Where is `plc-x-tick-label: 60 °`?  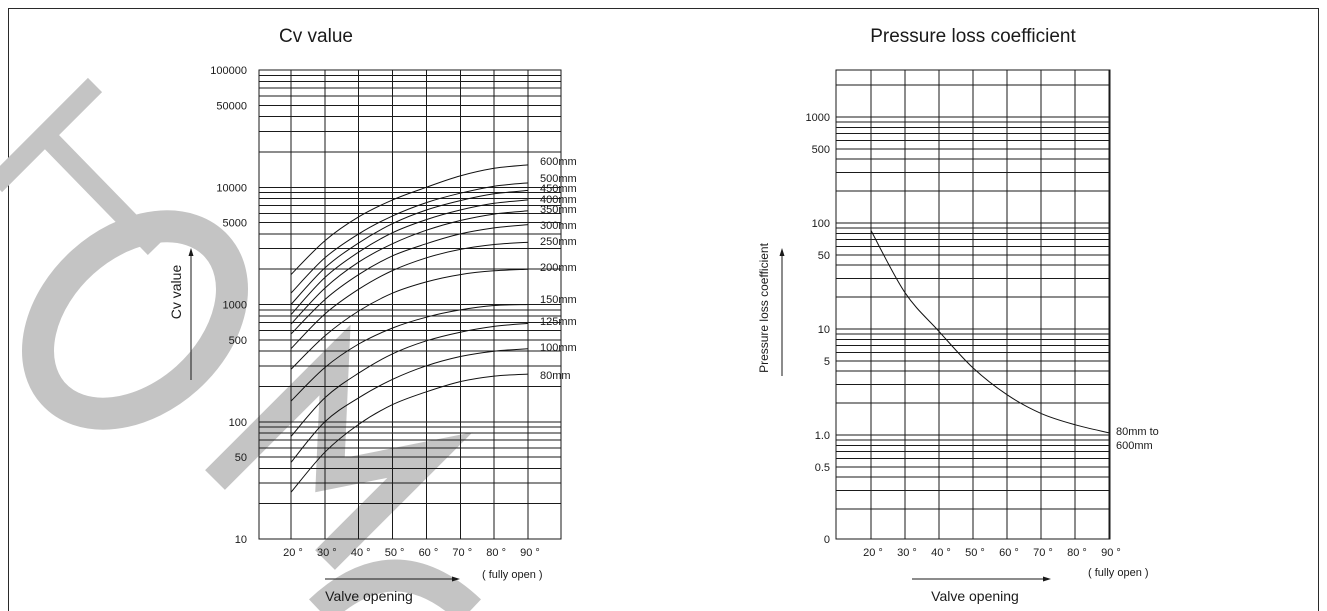 plc-x-tick-label: 60 ° is located at coordinates (1009, 553).